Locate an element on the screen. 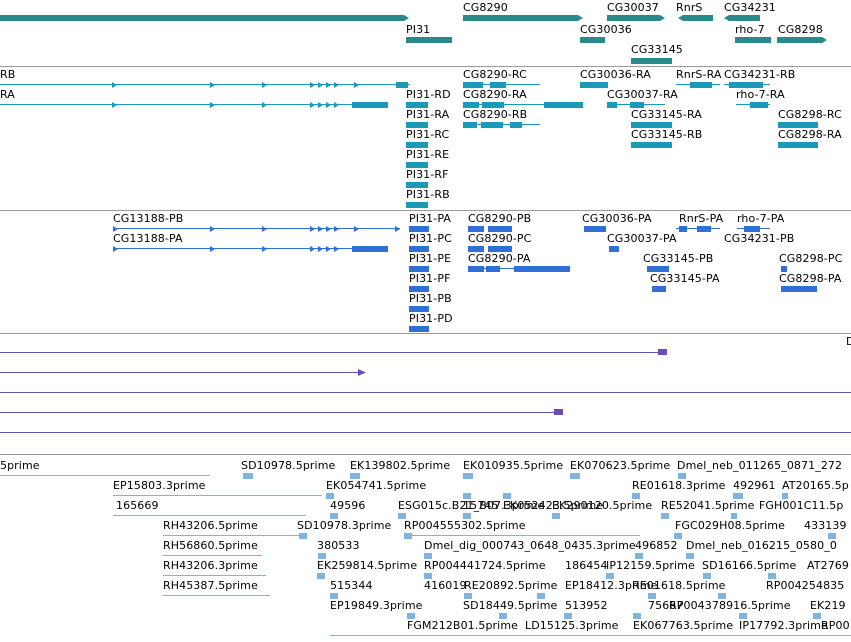 The width and height of the screenshot is (851, 642). transcript-label: CG8290-PB is located at coordinates (500, 218).